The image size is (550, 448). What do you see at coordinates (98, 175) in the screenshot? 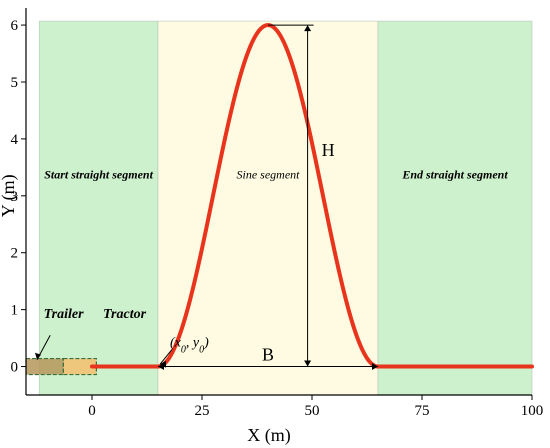
I see `start-segment-label: Start straight segment` at bounding box center [98, 175].